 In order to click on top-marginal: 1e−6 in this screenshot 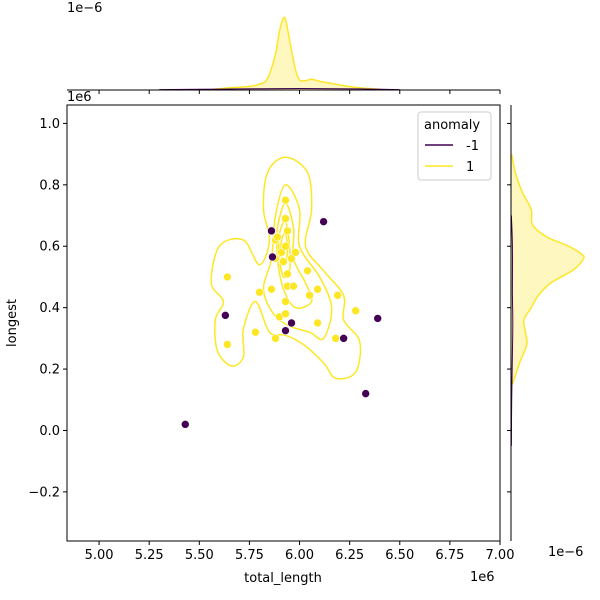, I will do `click(284, 47)`.